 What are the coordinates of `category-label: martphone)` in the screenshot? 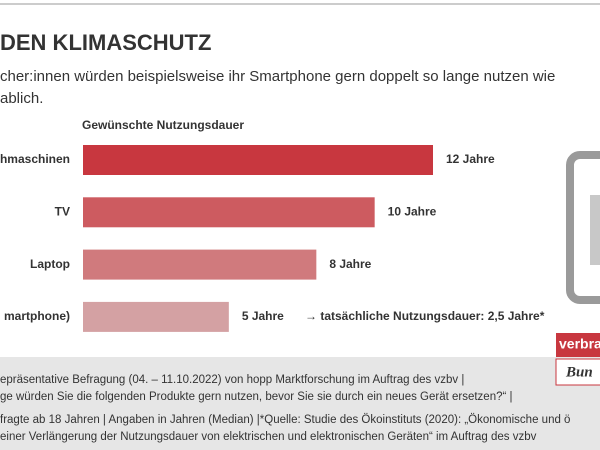 It's located at (37, 316).